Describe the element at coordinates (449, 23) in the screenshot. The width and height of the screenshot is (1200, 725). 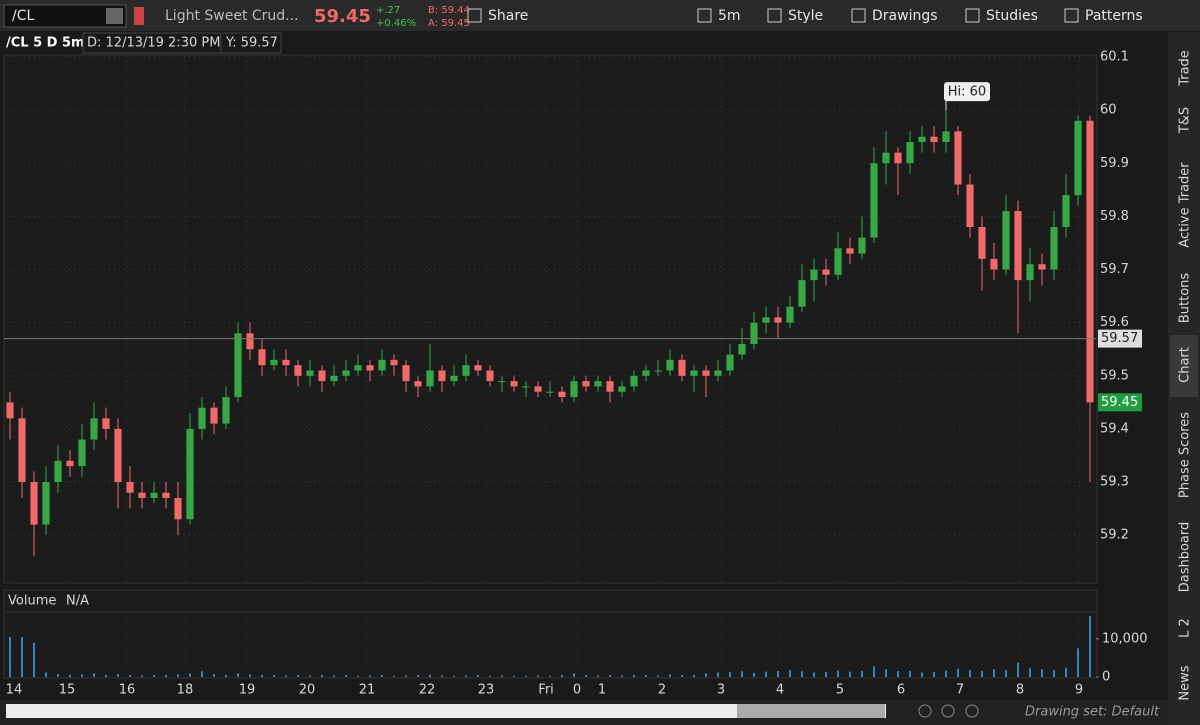
I see `ask: A: 59.45` at that location.